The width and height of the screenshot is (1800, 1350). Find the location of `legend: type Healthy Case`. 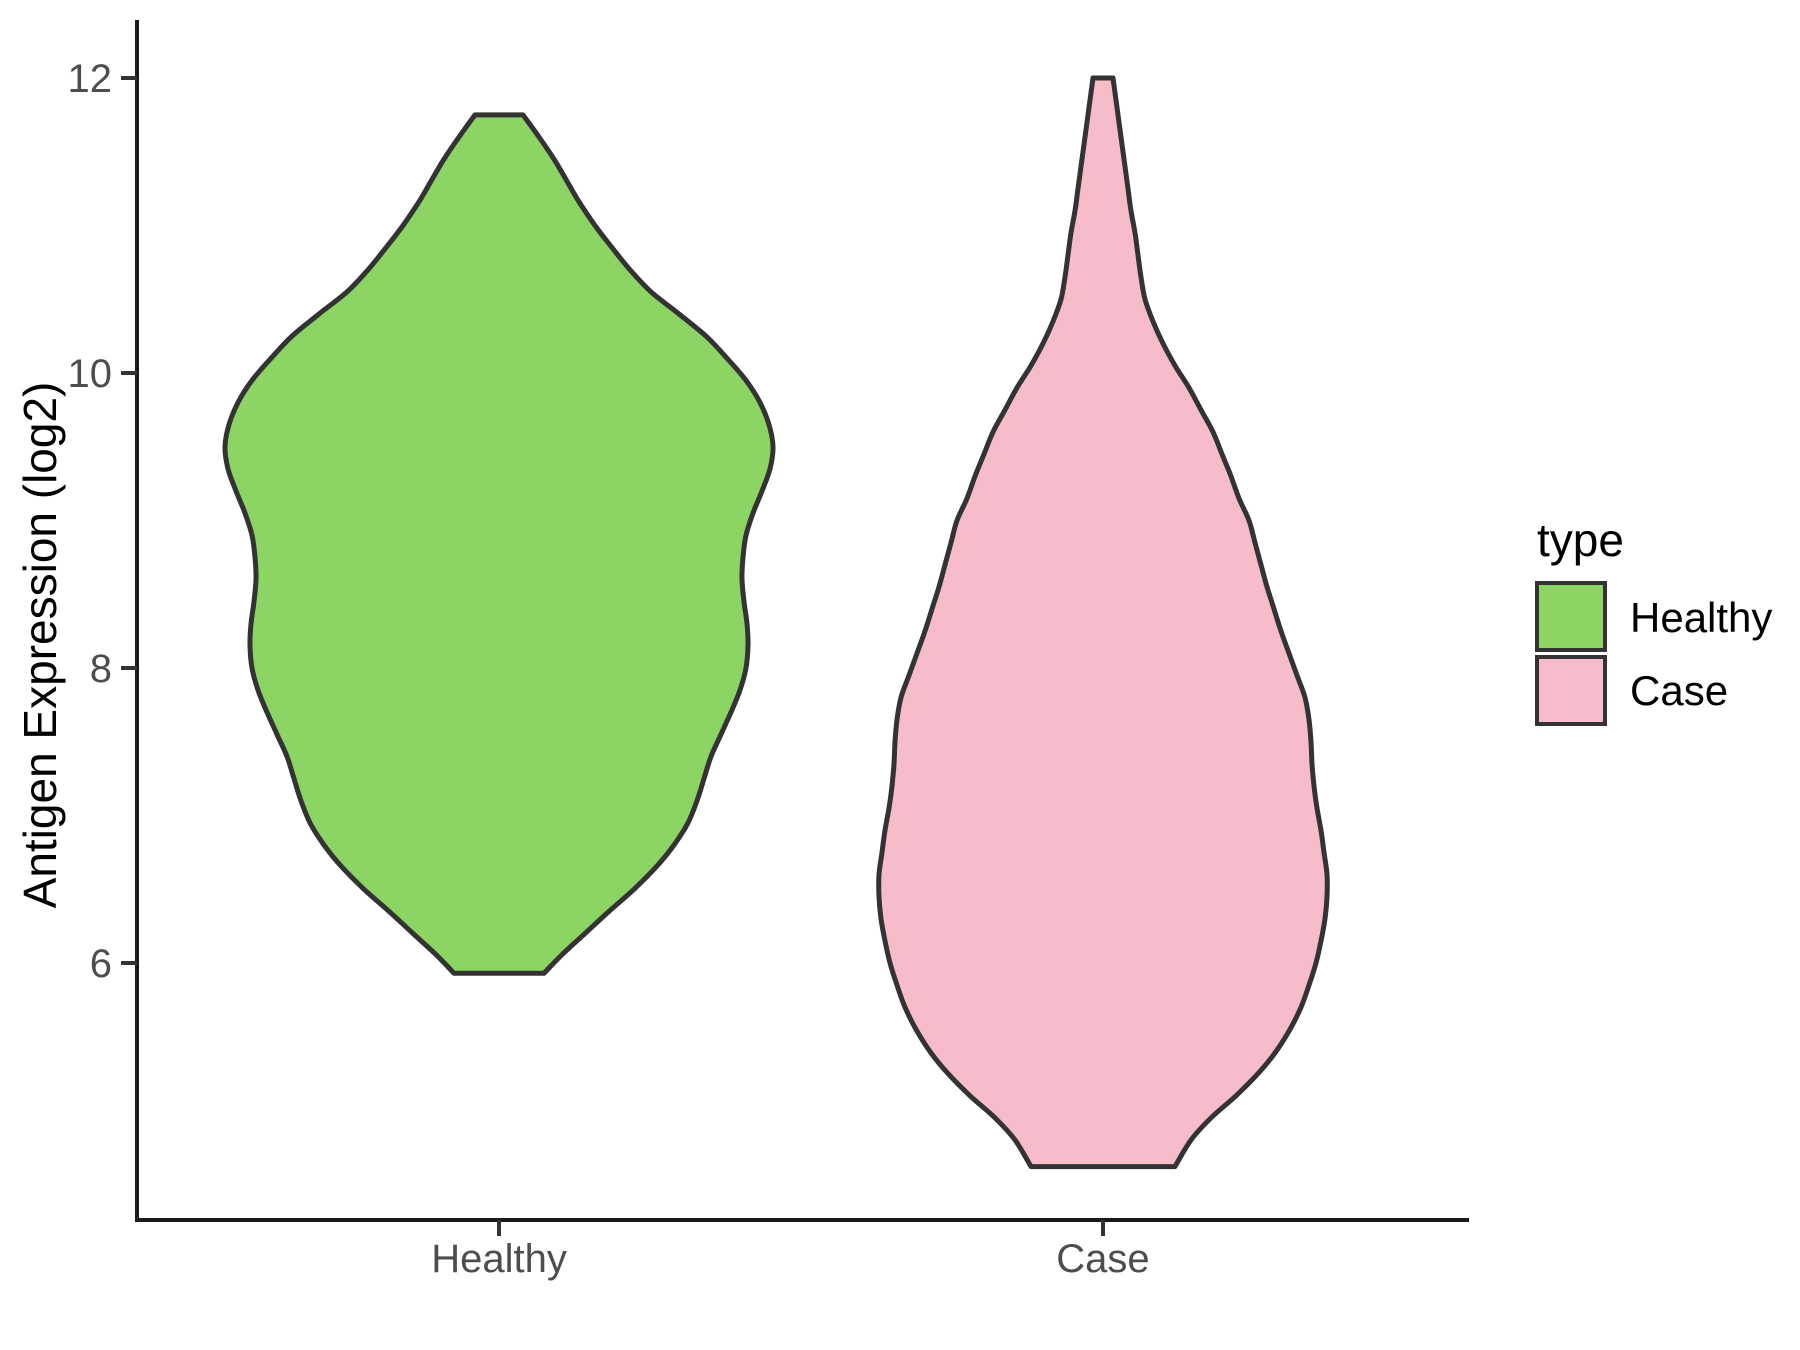

legend: type Healthy Case is located at coordinates (1653, 620).